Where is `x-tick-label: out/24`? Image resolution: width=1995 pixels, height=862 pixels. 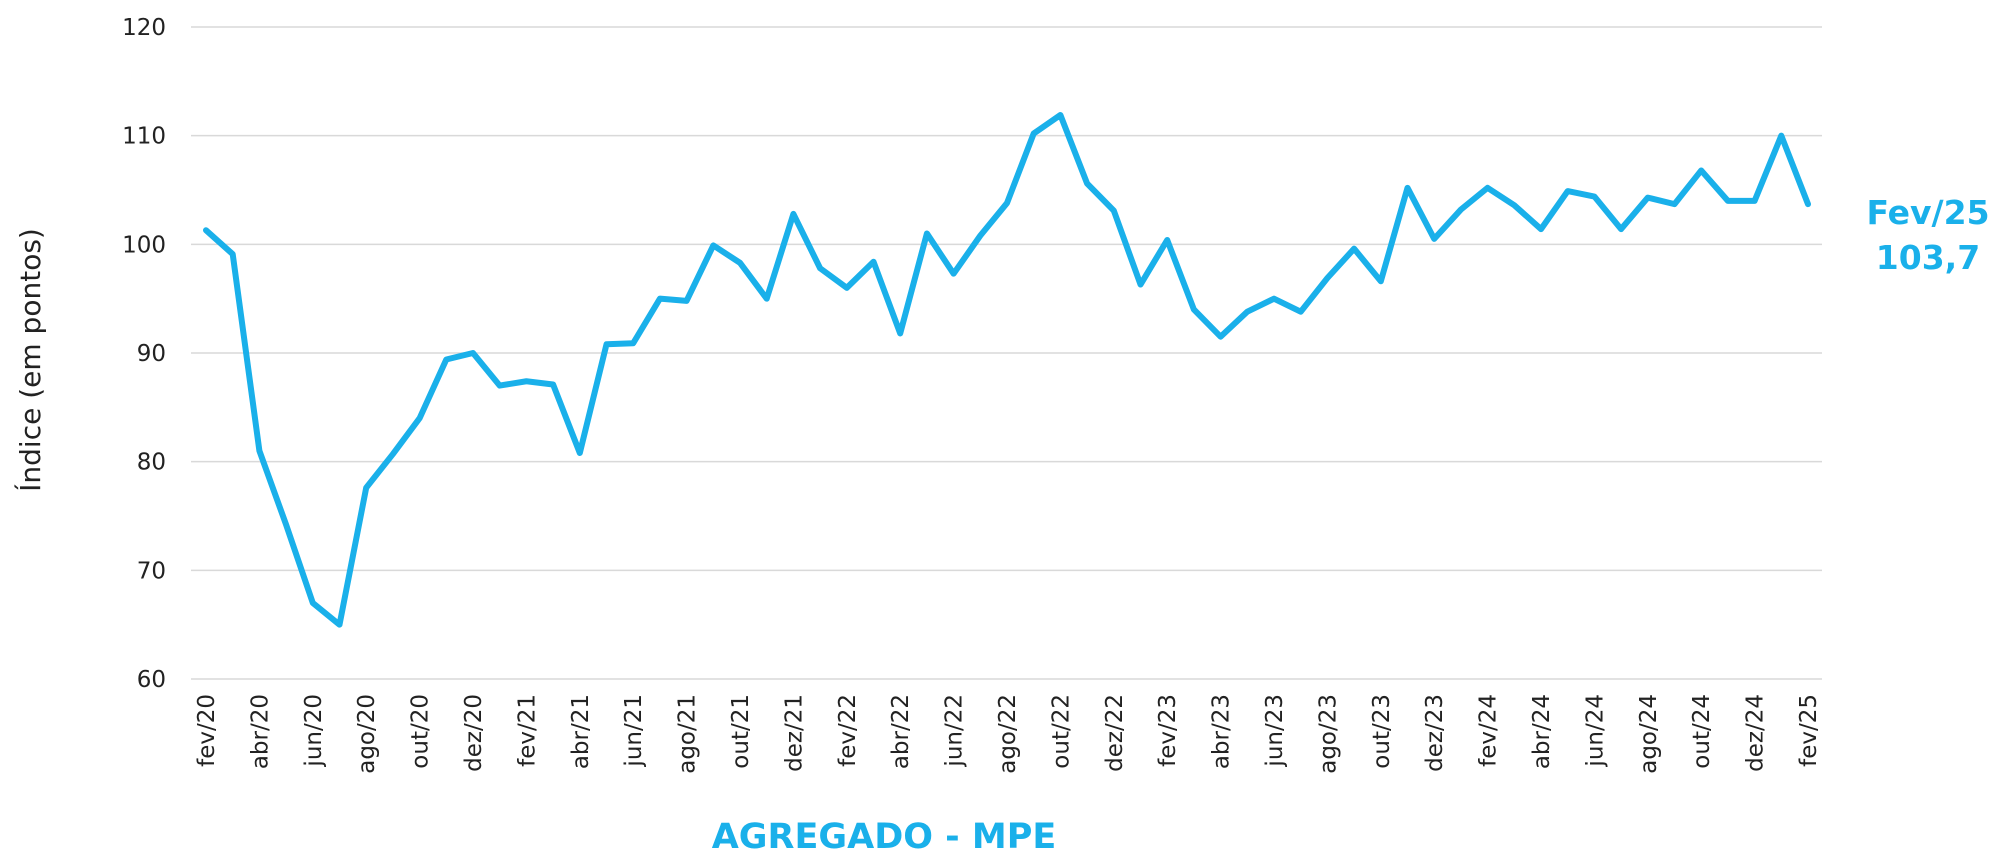
x-tick-label: out/24 is located at coordinates (1702, 731).